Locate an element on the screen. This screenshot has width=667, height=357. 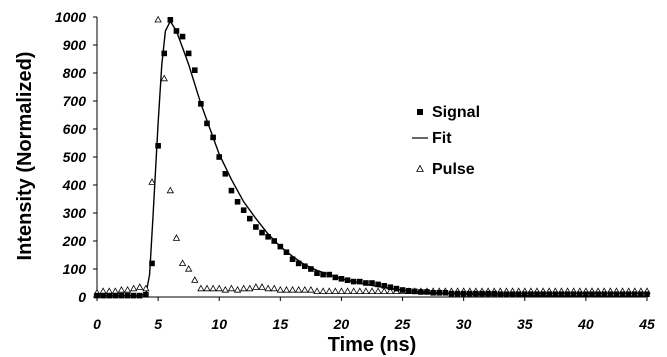
legend-label-pulse: Pulse is located at coordinates (453, 169).